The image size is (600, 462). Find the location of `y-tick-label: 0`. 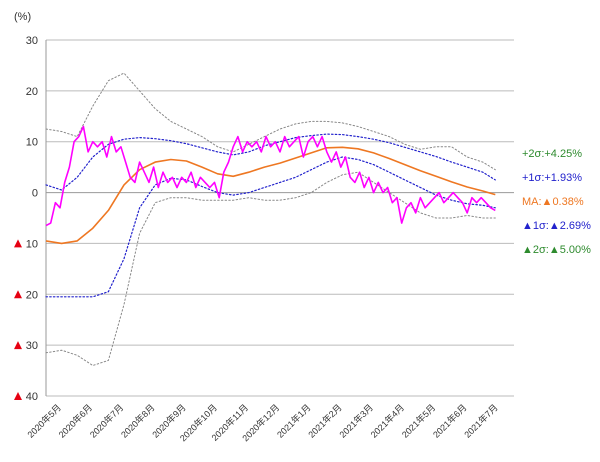

y-tick-label: 0 is located at coordinates (35, 194).